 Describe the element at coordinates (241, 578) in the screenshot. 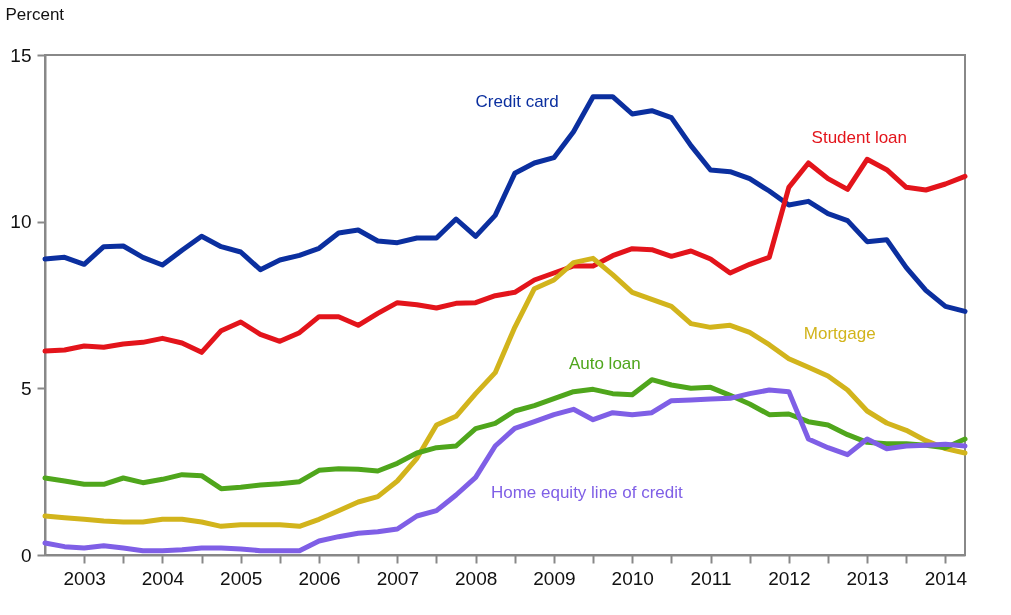

I see `x-tick-label: 2005` at that location.